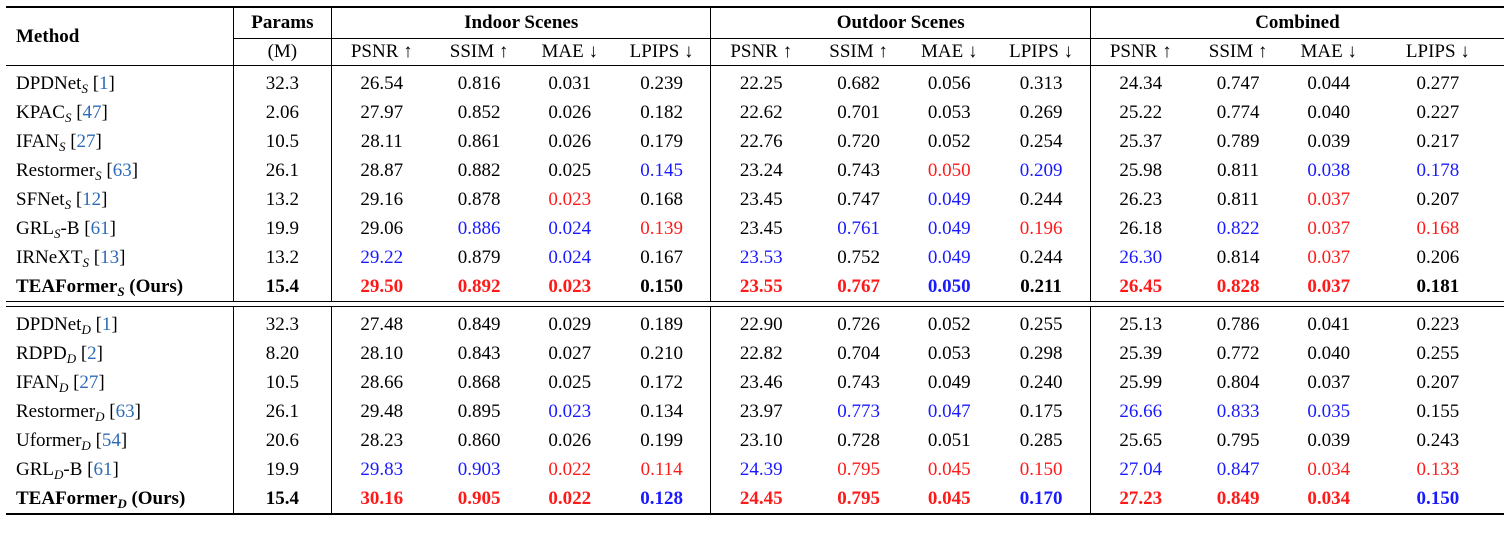 This screenshot has height=535, width=1511. I want to click on metric-header: MAE ↓, so click(949, 52).